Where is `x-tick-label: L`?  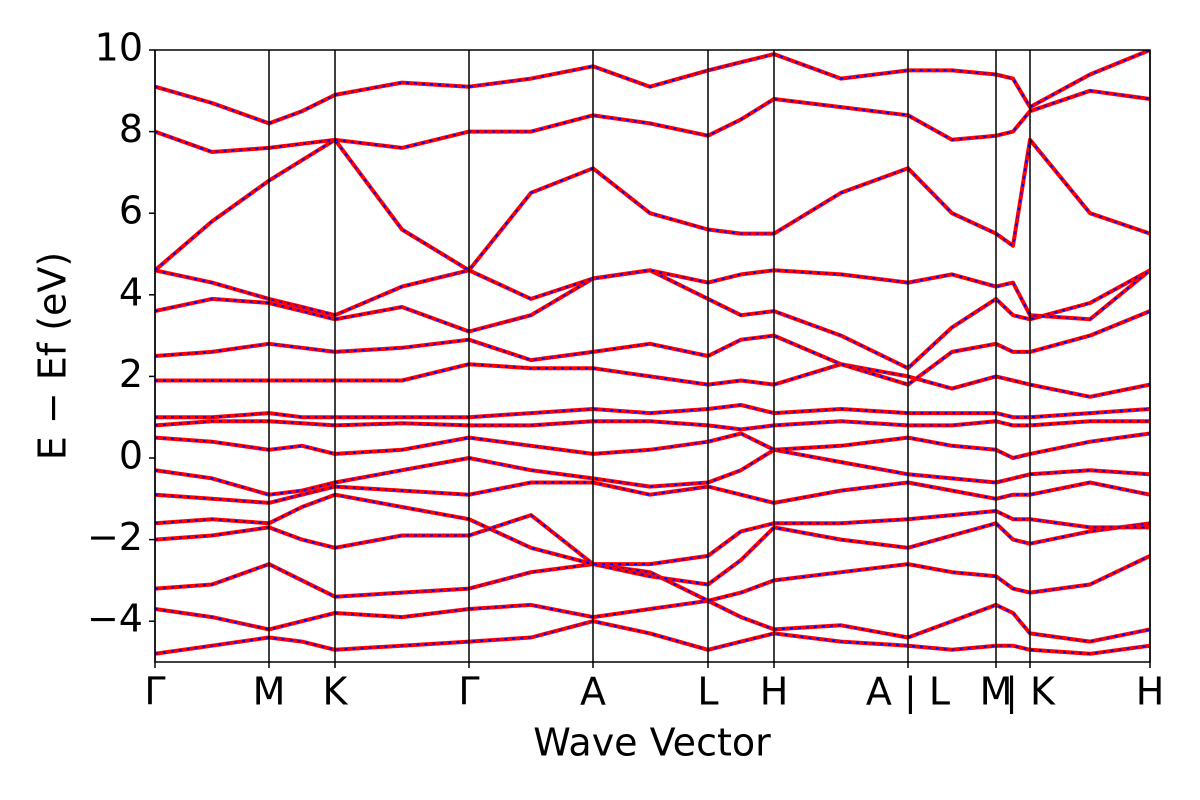 x-tick-label: L is located at coordinates (707, 692).